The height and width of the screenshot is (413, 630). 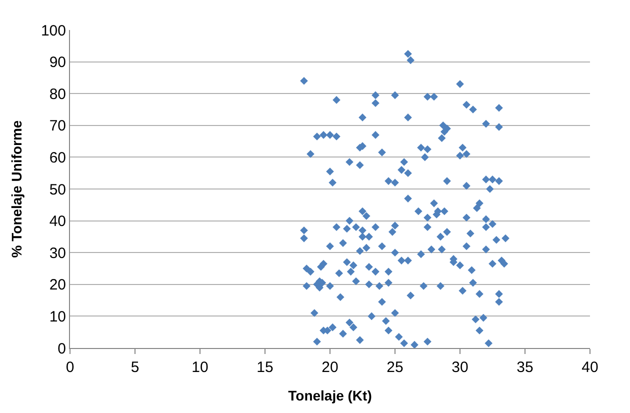 I want to click on y-tick-label: 80, so click(x=57, y=94).